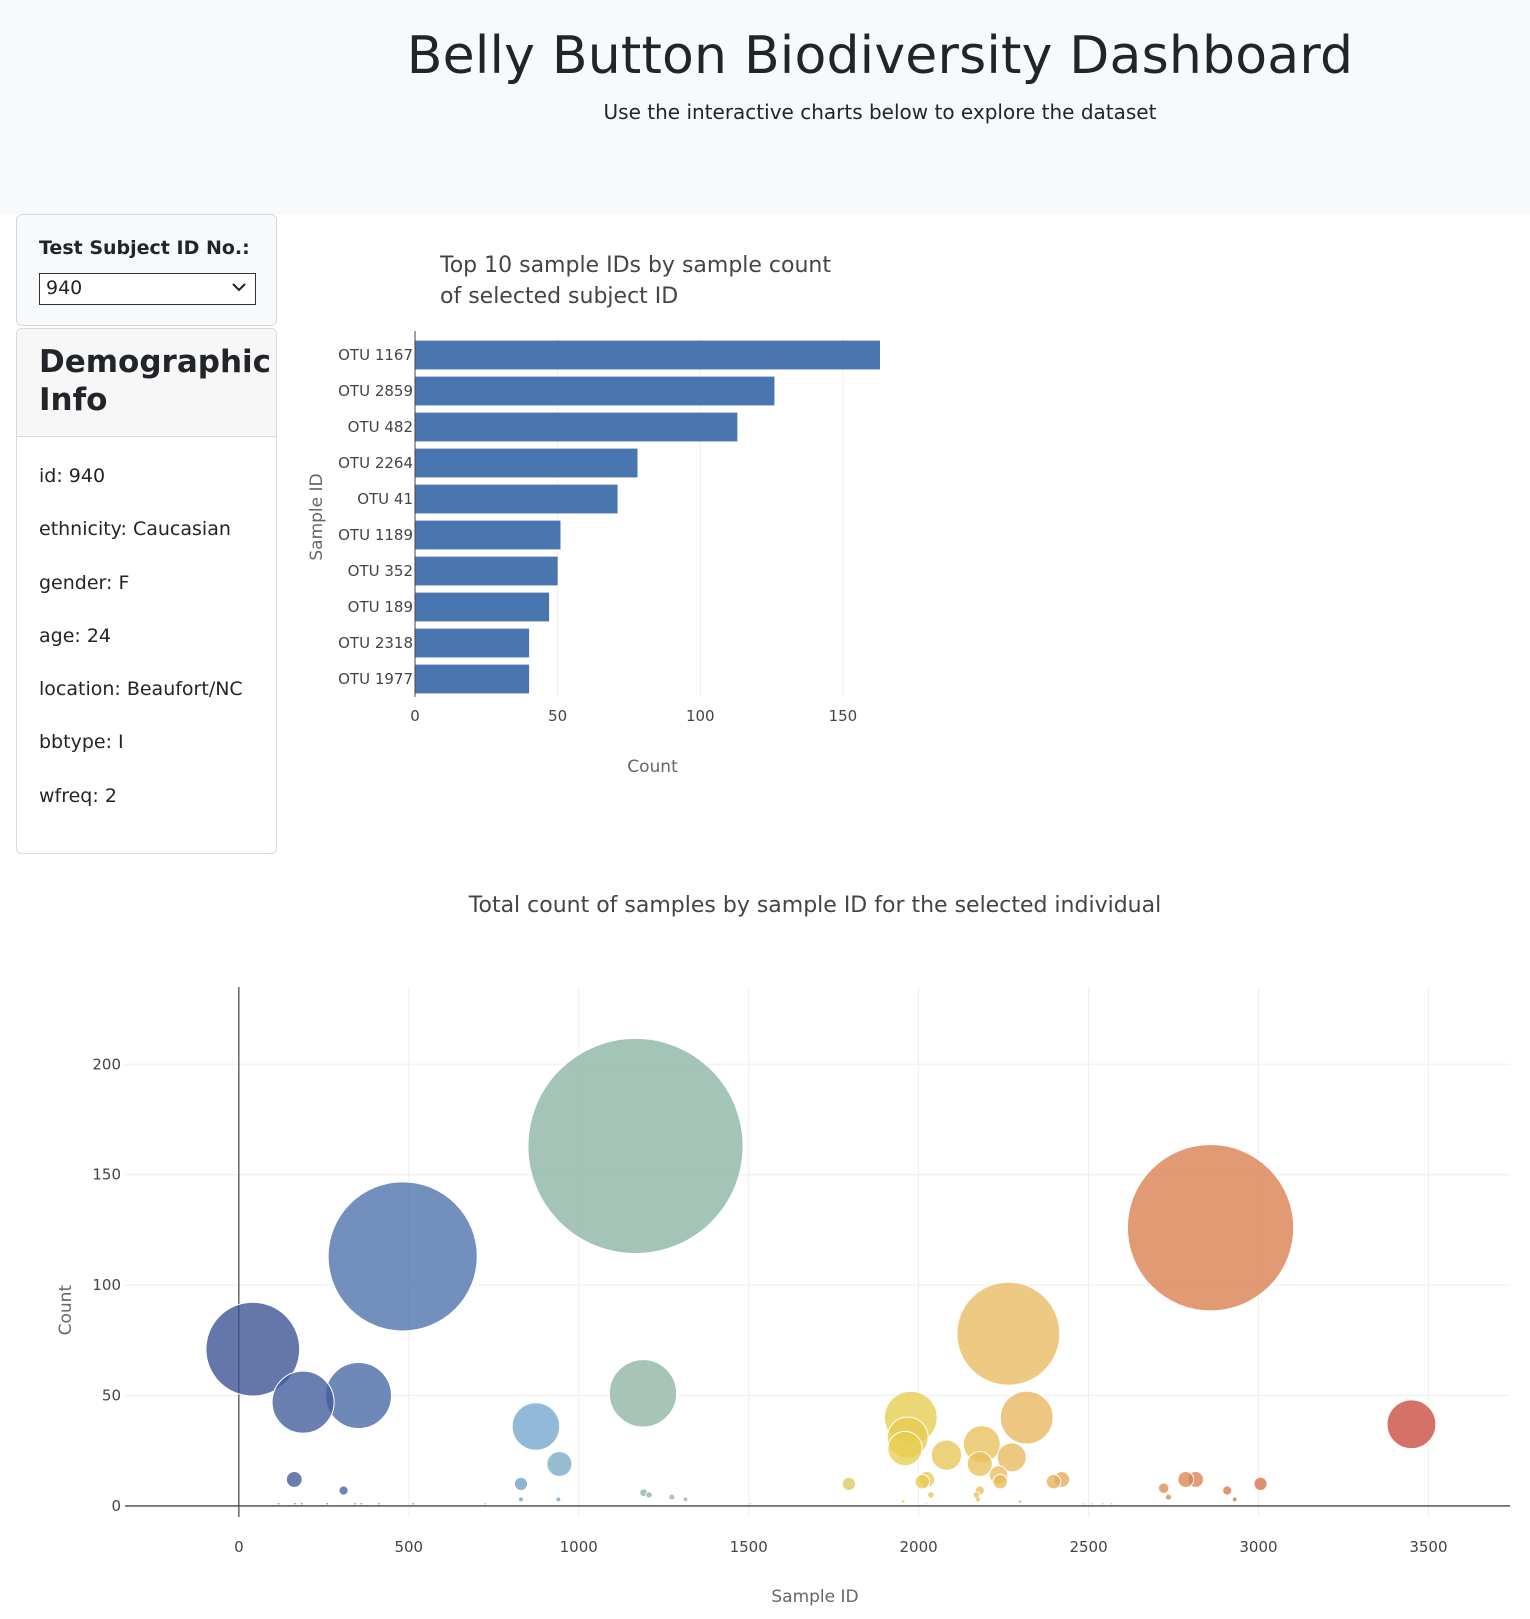 The image size is (1530, 1619). What do you see at coordinates (106, 1285) in the screenshot?
I see `bubble-y-tick-label: 100` at bounding box center [106, 1285].